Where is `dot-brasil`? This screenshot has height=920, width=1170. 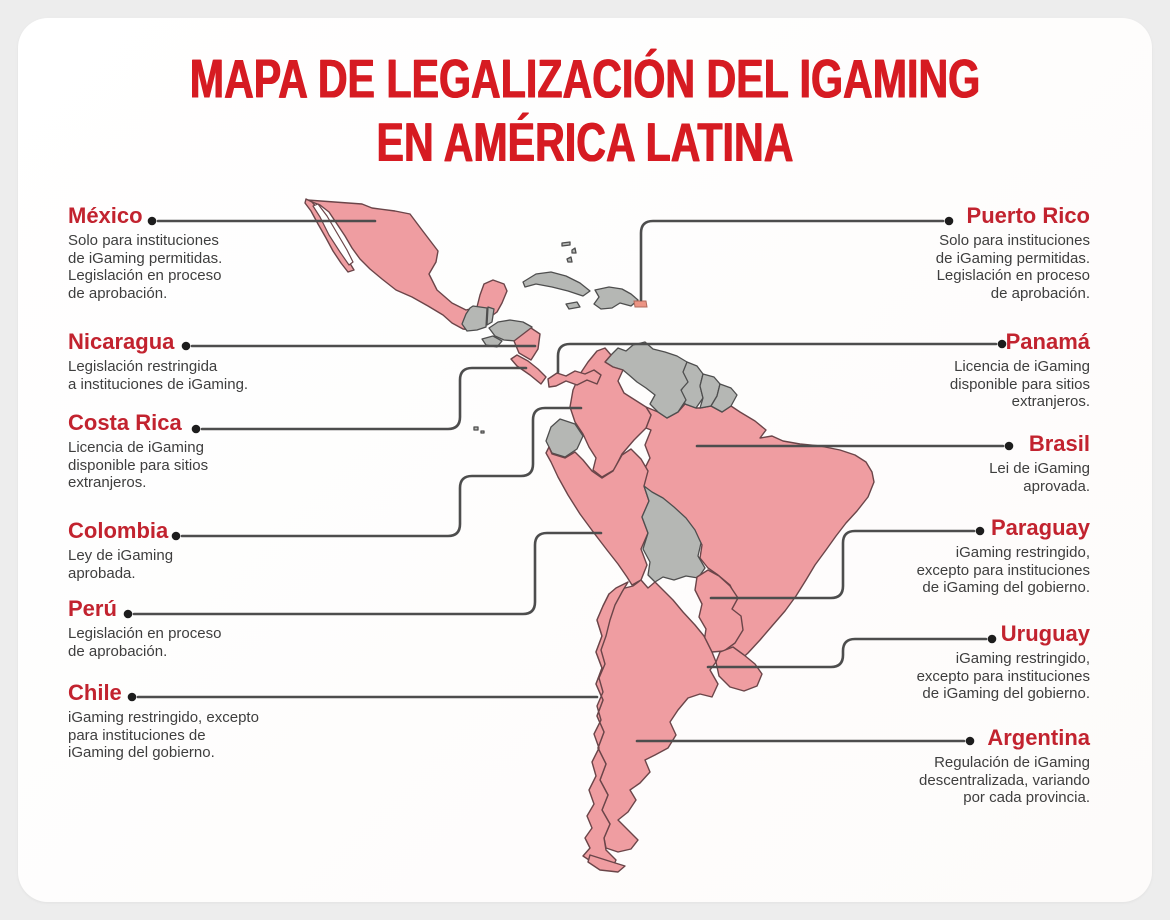
dot-brasil is located at coordinates (1009, 446).